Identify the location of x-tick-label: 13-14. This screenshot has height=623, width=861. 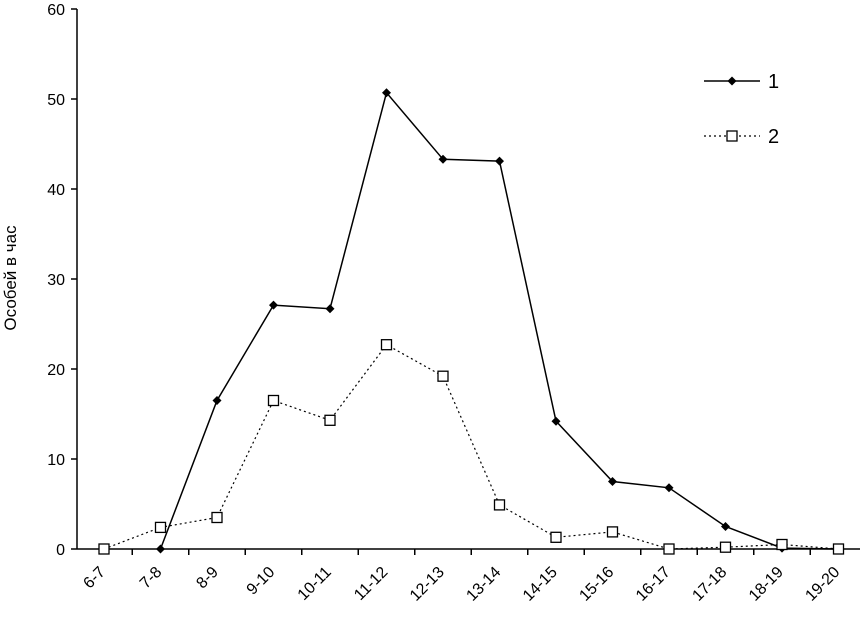
(483, 584).